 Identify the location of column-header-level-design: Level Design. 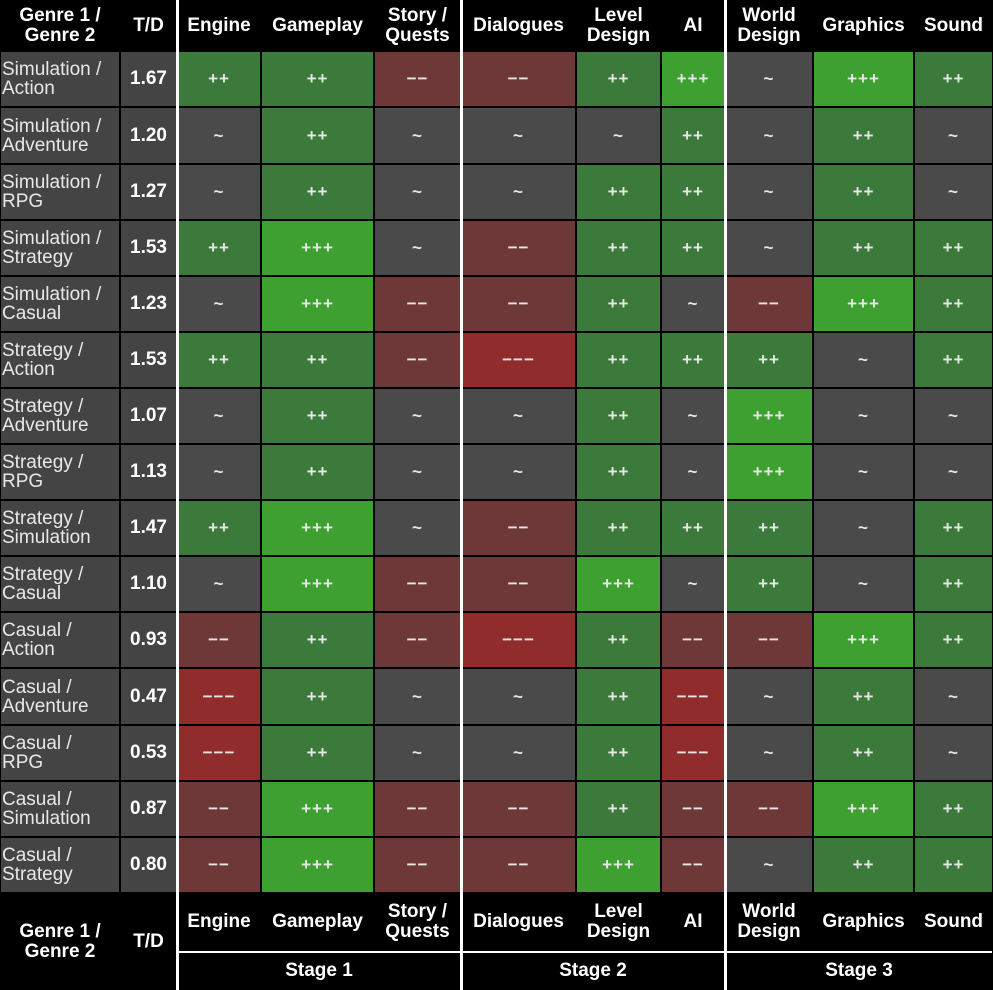
(618, 25).